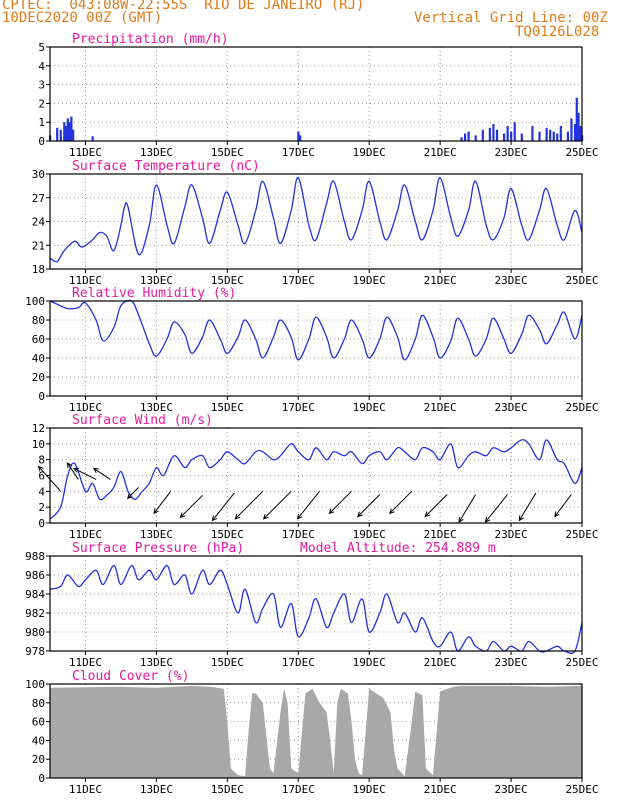 This screenshot has width=618, height=800. What do you see at coordinates (41, 47) in the screenshot?
I see `y-tick-label: 5` at bounding box center [41, 47].